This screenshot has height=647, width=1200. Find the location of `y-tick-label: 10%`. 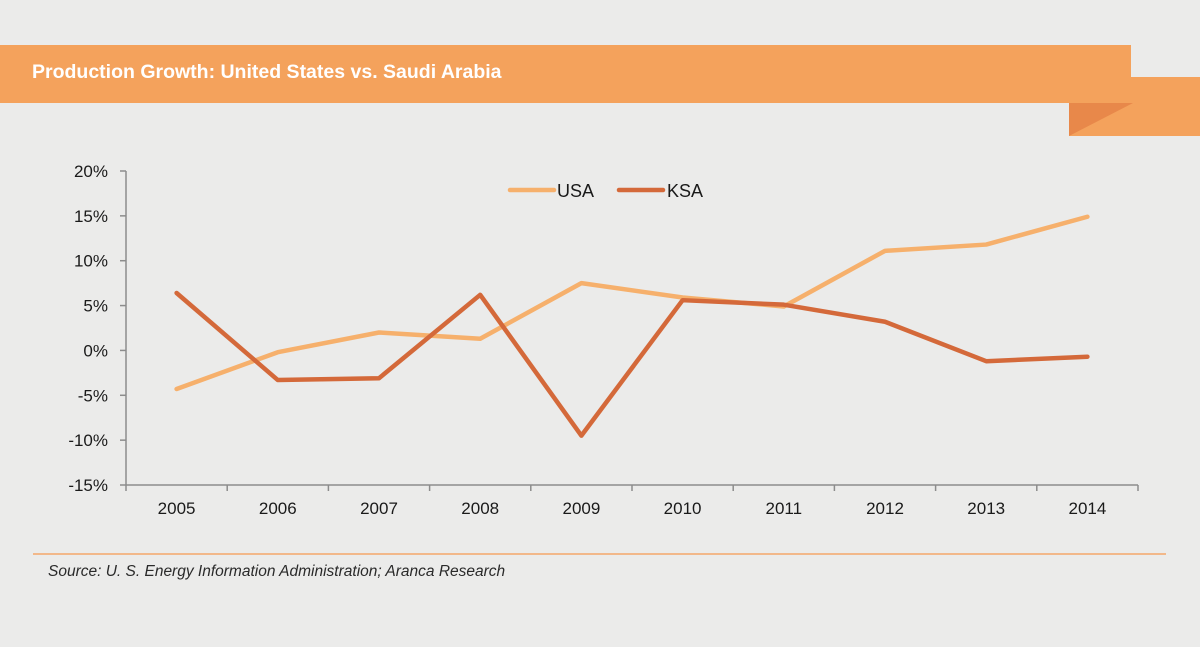

y-tick-label: 10% is located at coordinates (91, 261).